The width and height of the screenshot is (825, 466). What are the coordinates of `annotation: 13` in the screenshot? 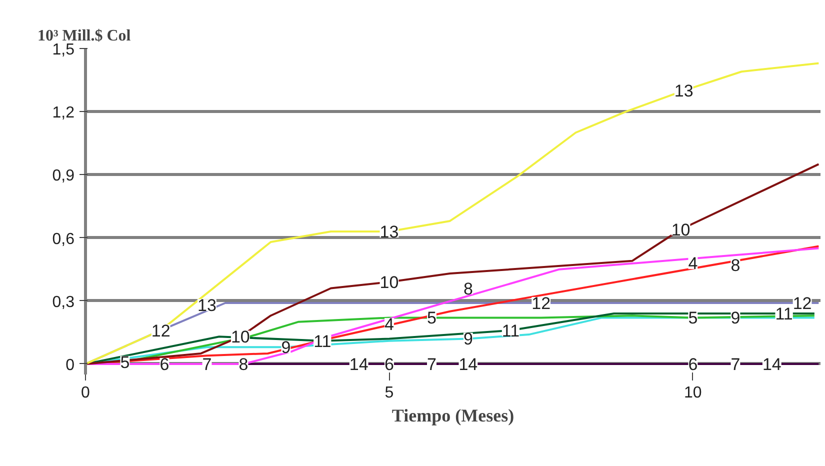 It's located at (207, 306).